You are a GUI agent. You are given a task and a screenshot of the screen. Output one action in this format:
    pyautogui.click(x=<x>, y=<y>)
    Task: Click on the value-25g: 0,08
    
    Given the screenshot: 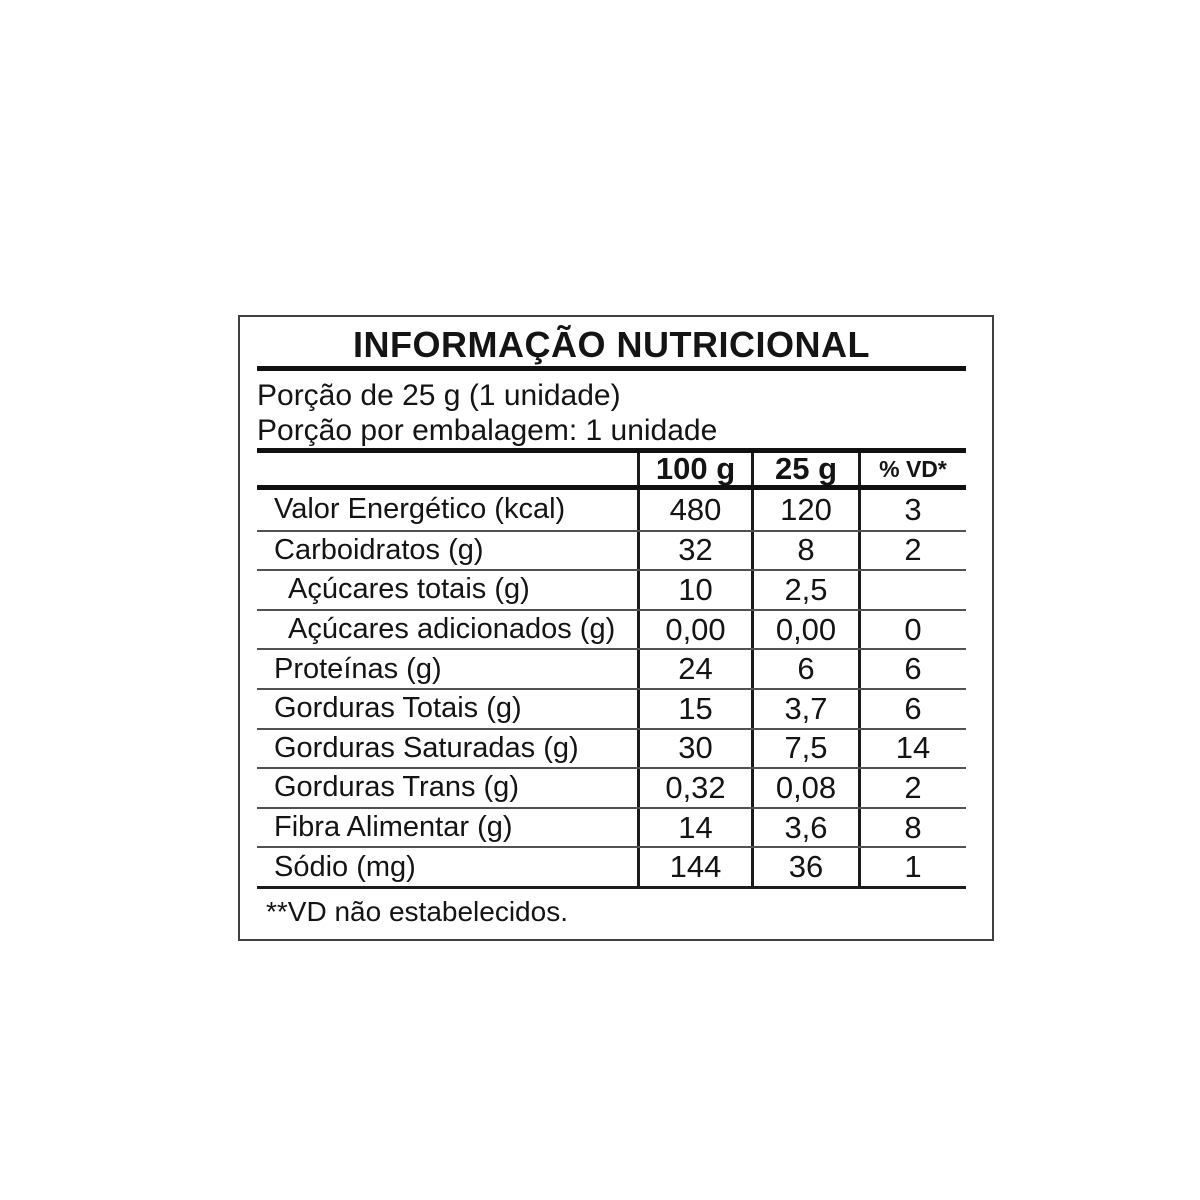 What is the action you would take?
    pyautogui.click(x=804, y=788)
    